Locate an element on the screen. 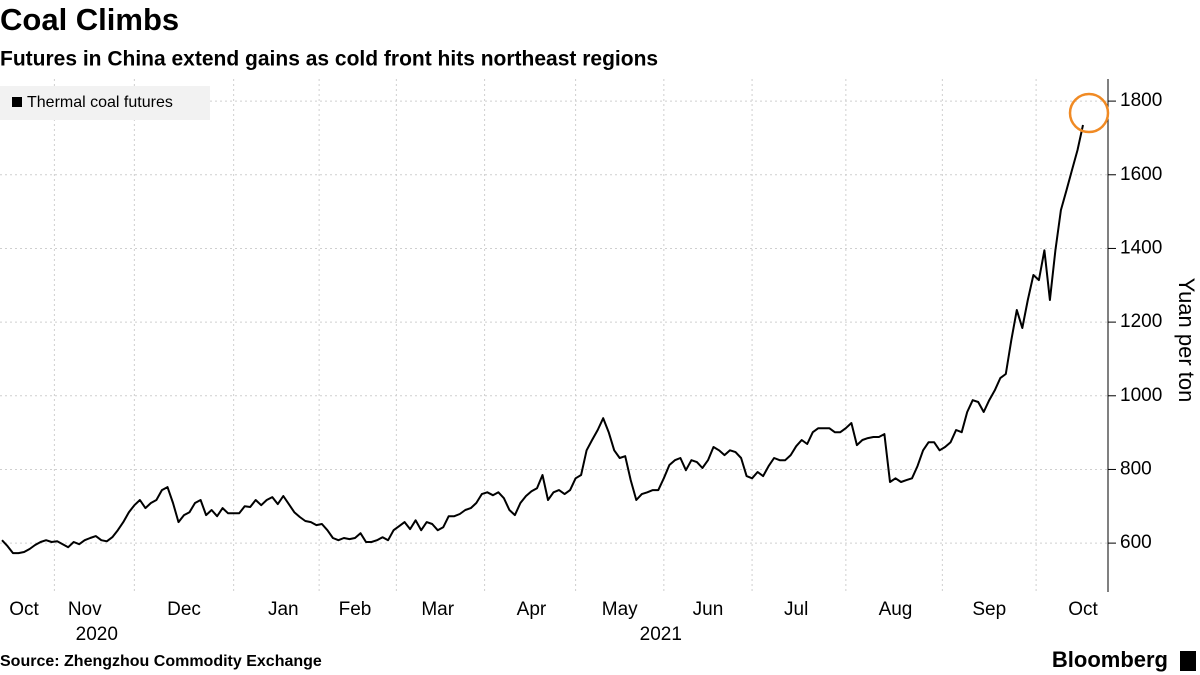  x-tick-label: Sep is located at coordinates (989, 609).